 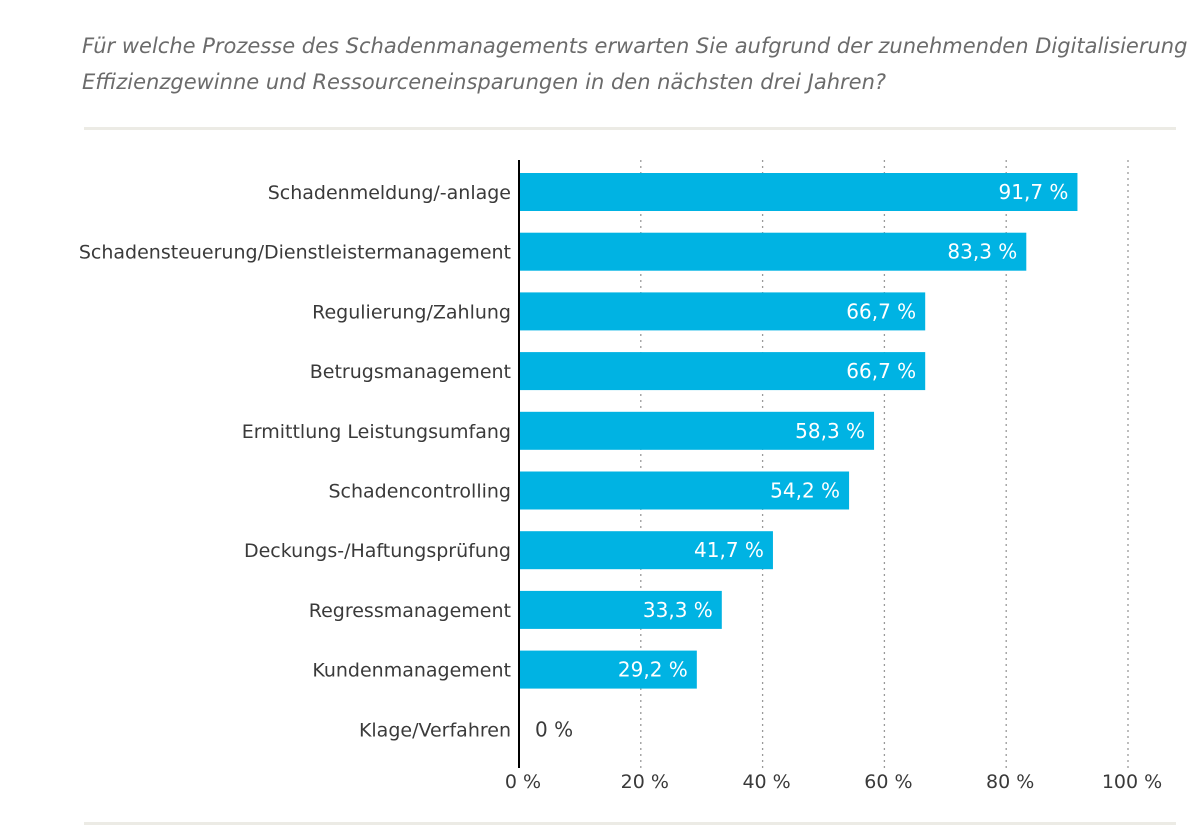 I want to click on value-label: 58,3 %, so click(x=830, y=431).